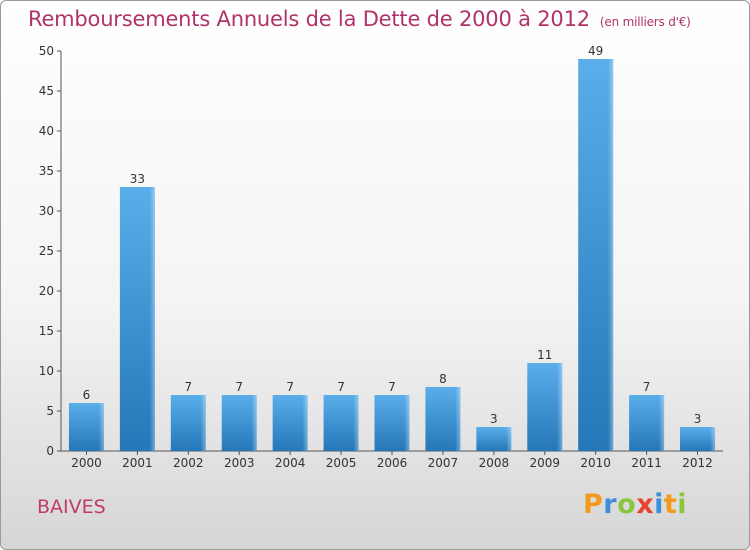 The height and width of the screenshot is (550, 750). I want to click on y-tick-label: 10, so click(46, 371).